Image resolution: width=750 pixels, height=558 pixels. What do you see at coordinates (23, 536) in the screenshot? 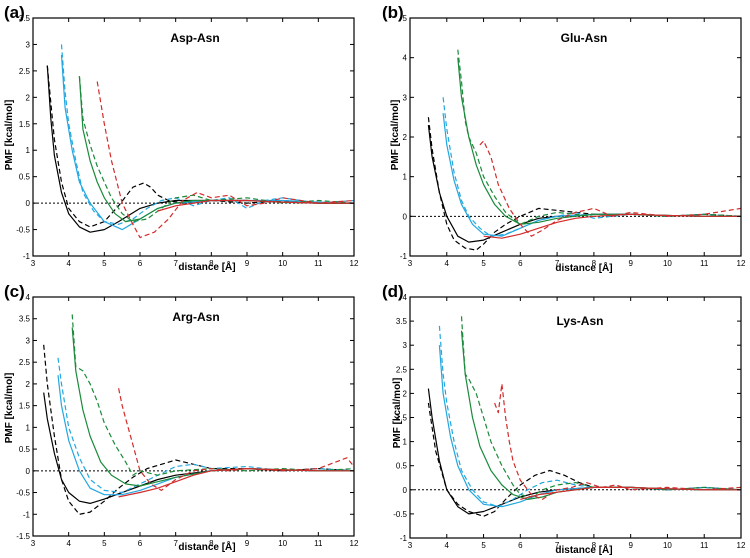
I see `y-tick-label: -1.5` at bounding box center [23, 536].